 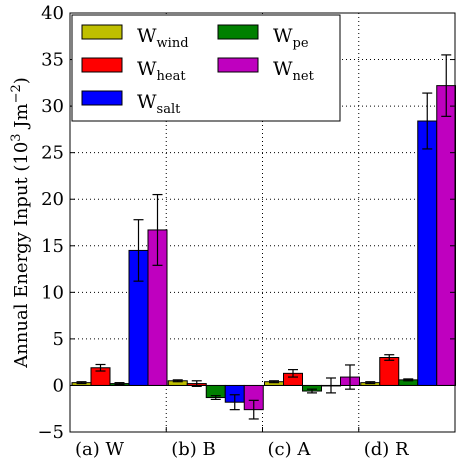 What do you see at coordinates (102, 32) in the screenshot?
I see `legend-swatch-wind` at bounding box center [102, 32].